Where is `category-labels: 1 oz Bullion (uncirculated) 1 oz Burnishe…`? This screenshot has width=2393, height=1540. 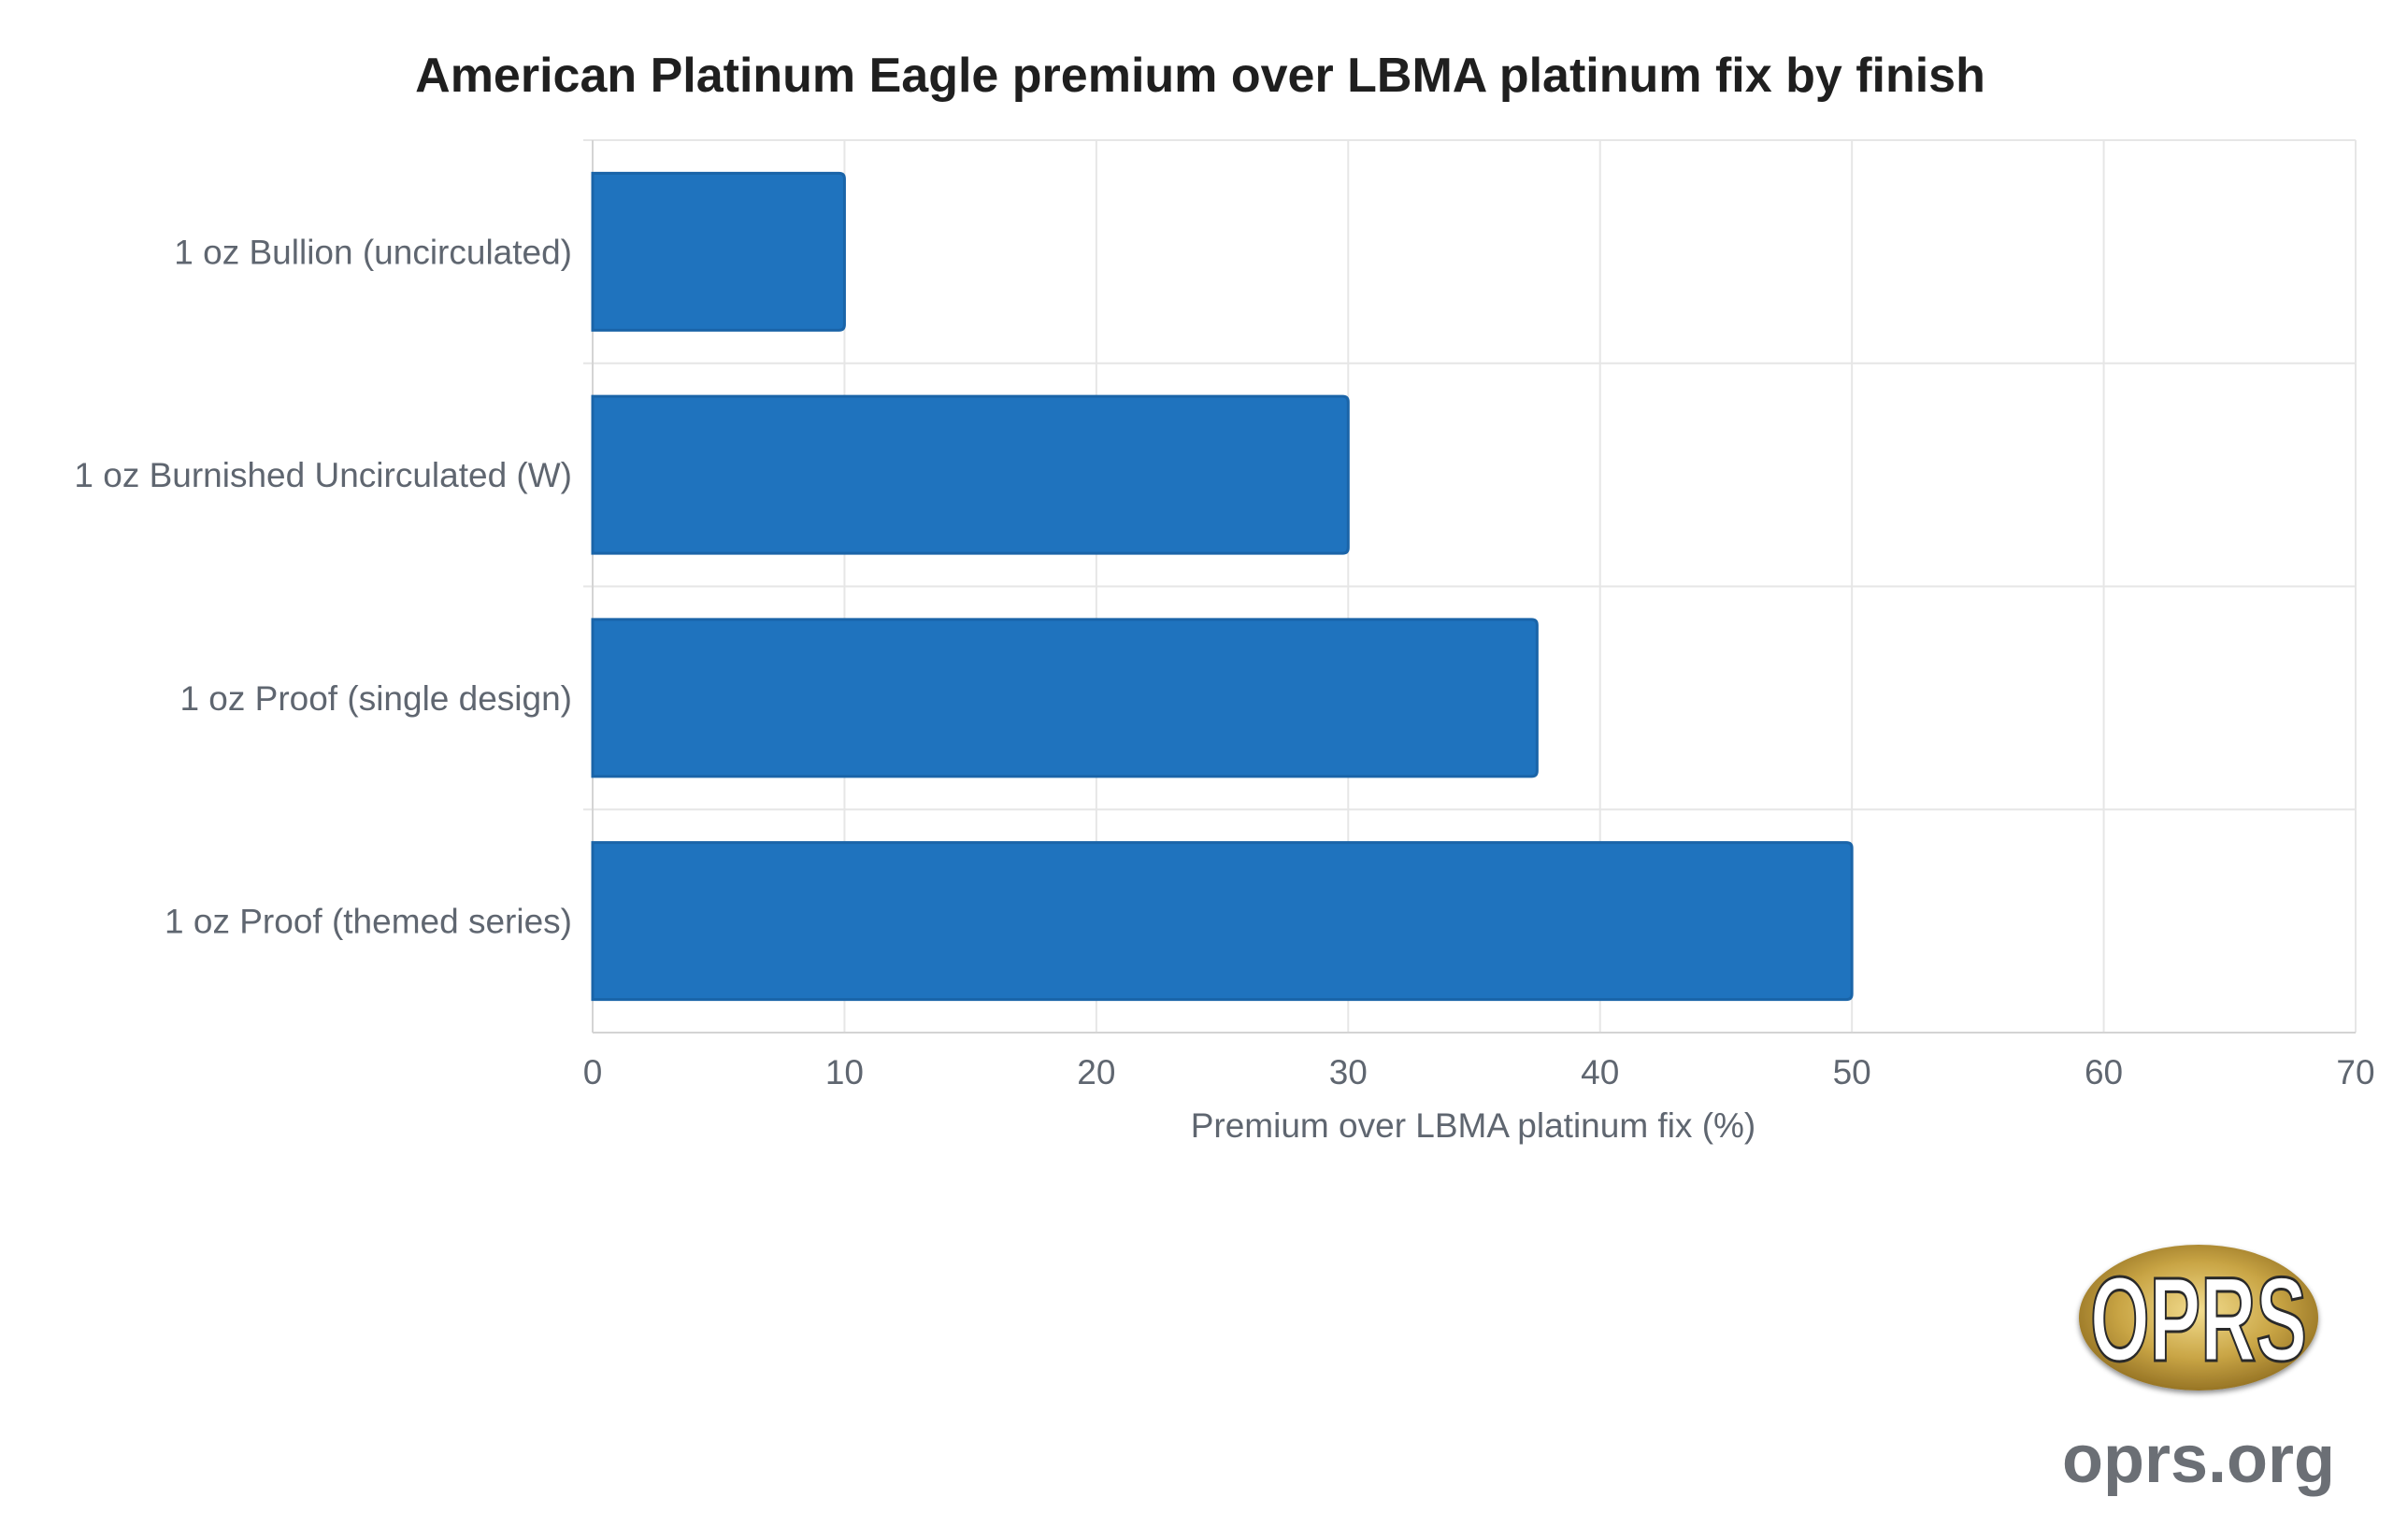 category-labels: 1 oz Bullion (uncirculated) 1 oz Burnishe… is located at coordinates (323, 586).